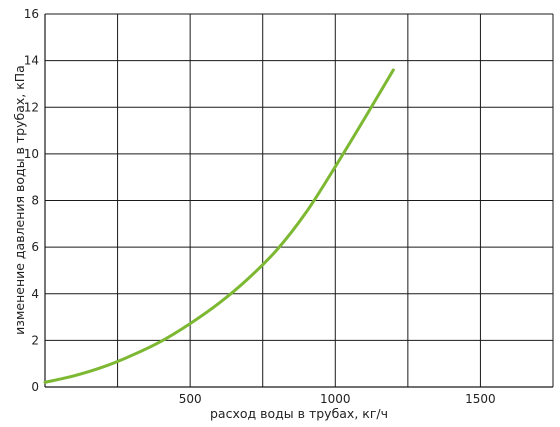  Describe the element at coordinates (31, 107) in the screenshot. I see `y-tick-label: 12` at that location.